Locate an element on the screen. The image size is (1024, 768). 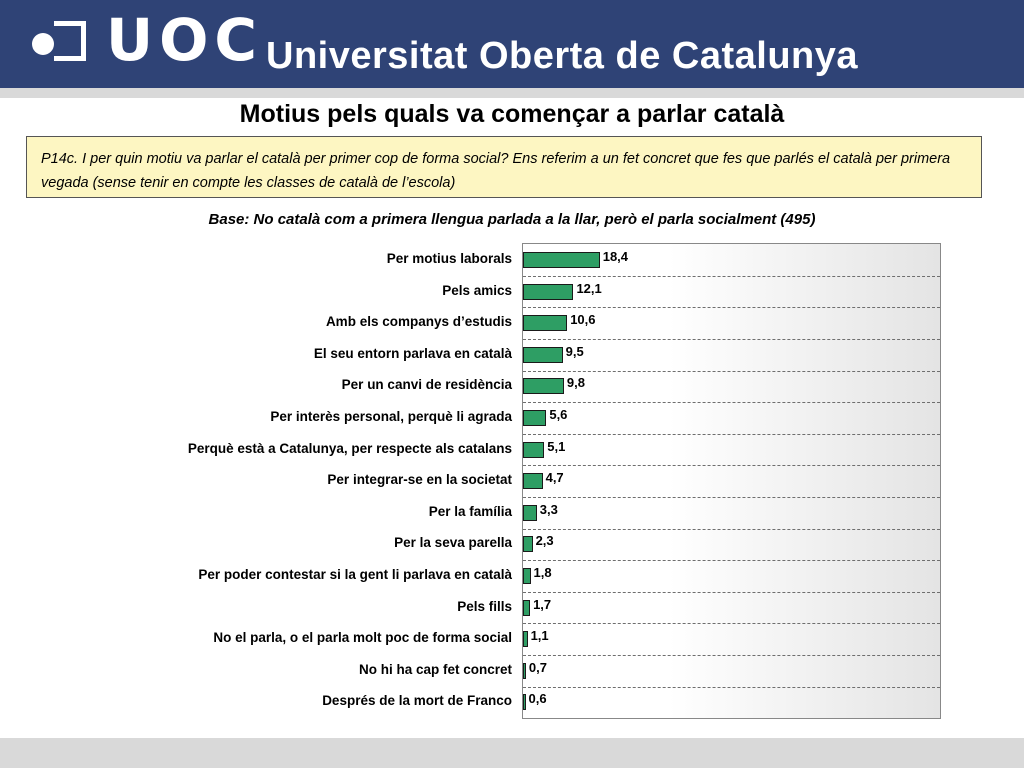
category-label: Per la família is located at coordinates (470, 511).